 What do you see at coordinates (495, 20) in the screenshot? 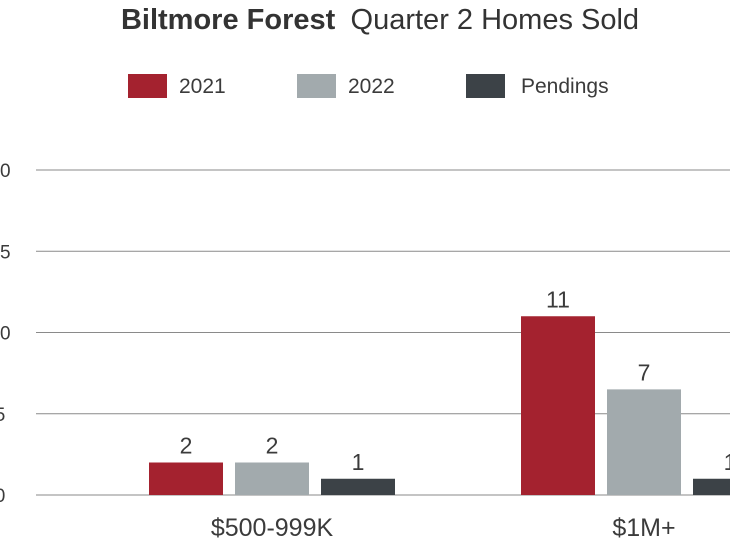
I see `chart-title-rest: Quarter 2 Homes Sold` at bounding box center [495, 20].